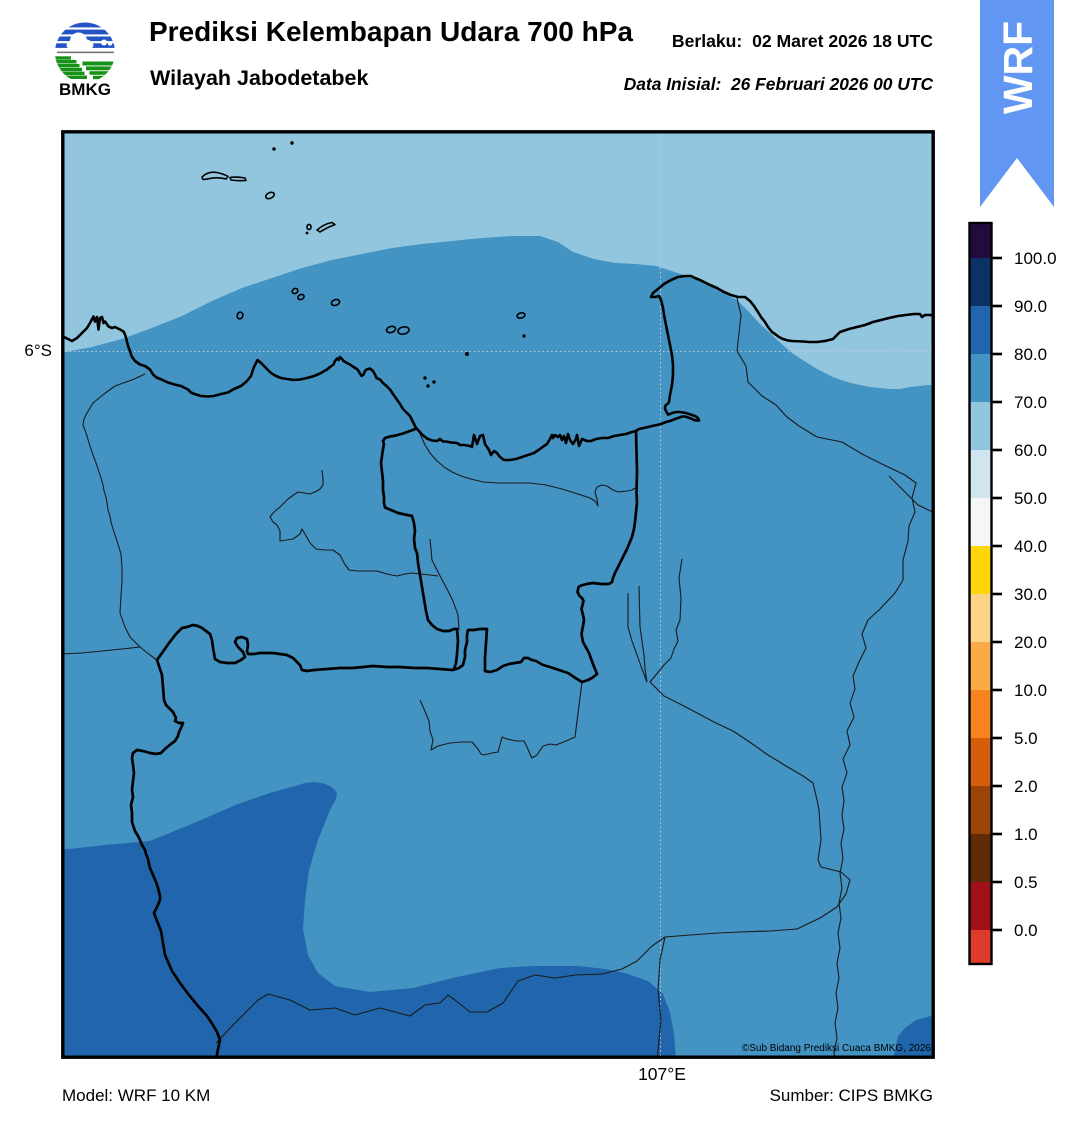 This screenshot has width=1081, height=1128. I want to click on svg-text: 60.0, so click(1030, 450).